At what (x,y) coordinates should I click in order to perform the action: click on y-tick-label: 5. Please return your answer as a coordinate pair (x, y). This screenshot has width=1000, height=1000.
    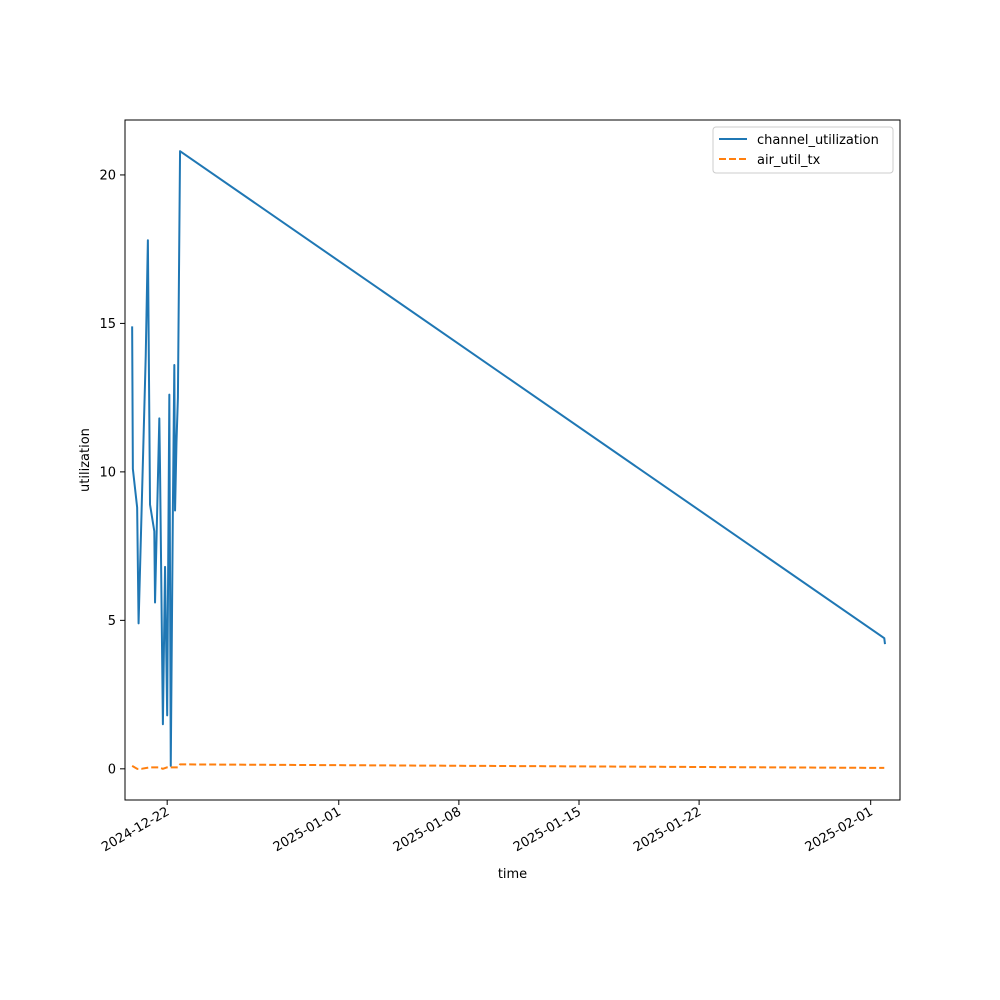
    Looking at the image, I should click on (112, 621).